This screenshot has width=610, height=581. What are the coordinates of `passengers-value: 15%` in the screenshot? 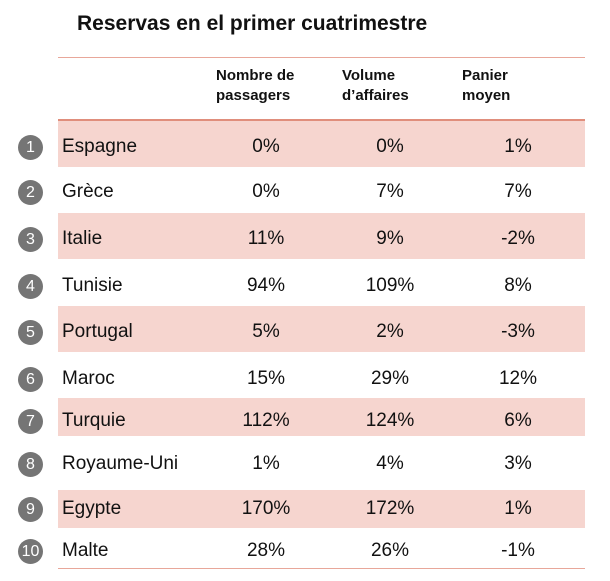 It's located at (266, 378).